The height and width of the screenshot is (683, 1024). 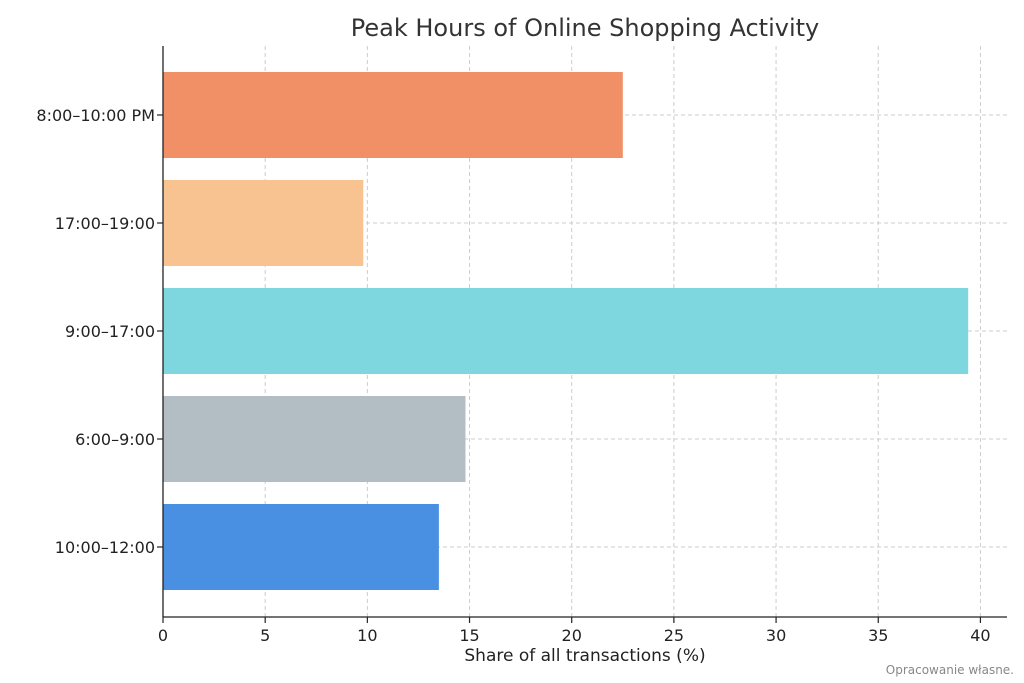 What do you see at coordinates (469, 635) in the screenshot?
I see `x-tick-label: 15` at bounding box center [469, 635].